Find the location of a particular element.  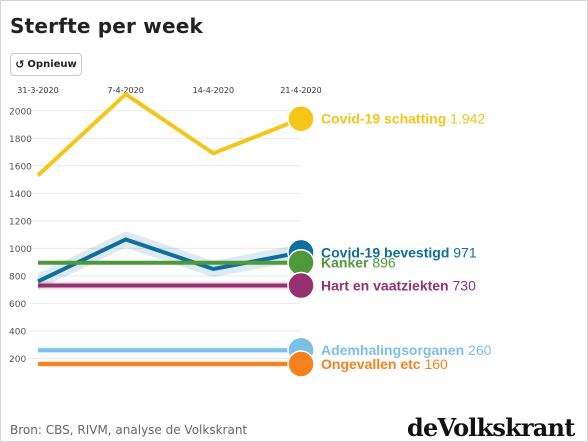

x-tick-label: 21-4-2020 is located at coordinates (300, 90).